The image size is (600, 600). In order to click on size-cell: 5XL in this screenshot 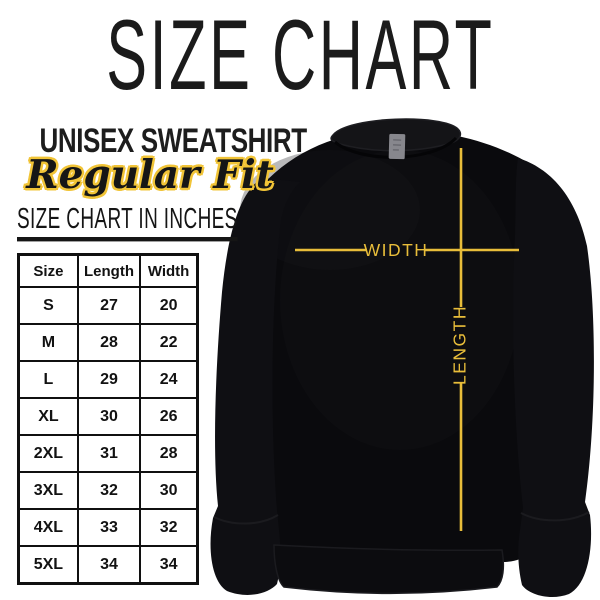, I will do `click(48, 565)`.